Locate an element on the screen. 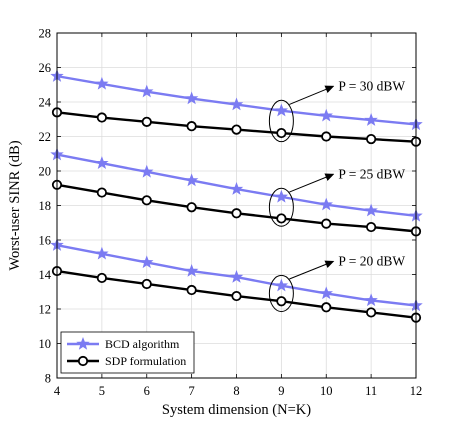  y-axis-label: Worst-user SINR (dB) is located at coordinates (15, 205).